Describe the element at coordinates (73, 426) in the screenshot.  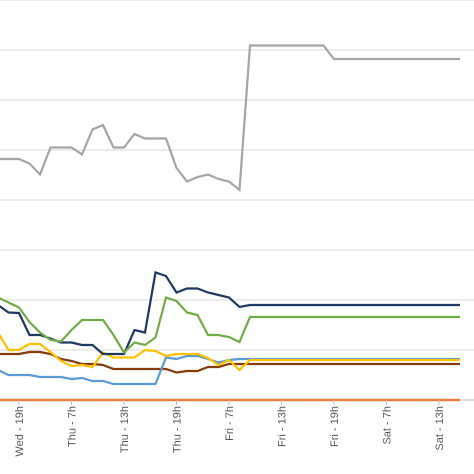
I see `x-tick-label: Thu - 7h` at that location.